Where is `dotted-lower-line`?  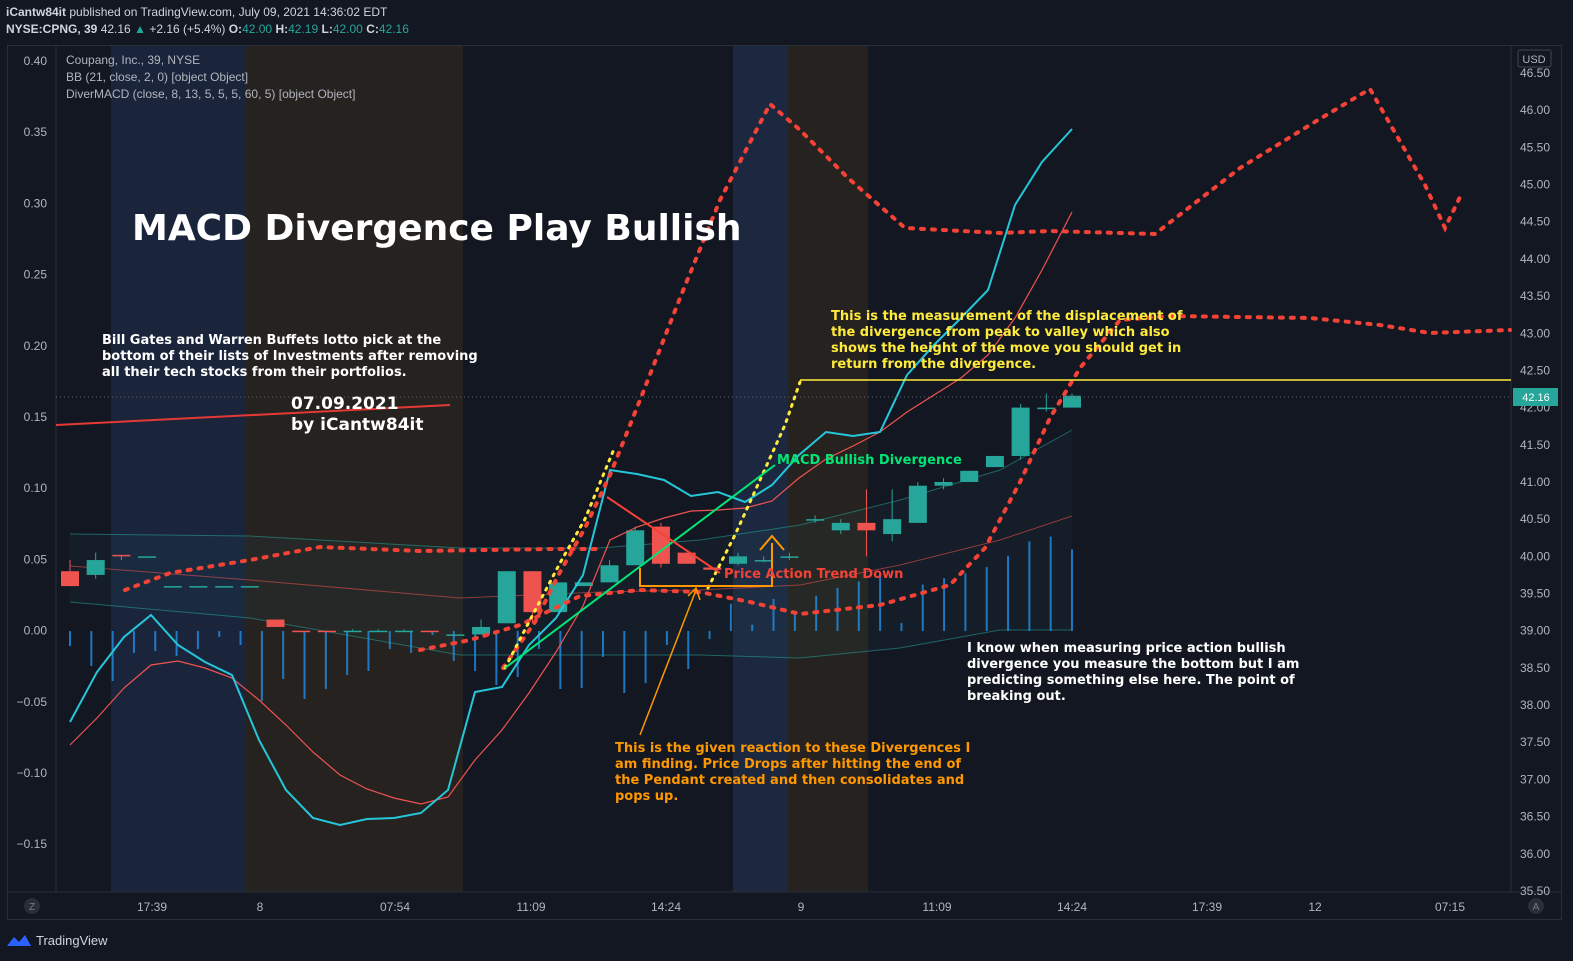 dotted-lower-line is located at coordinates (362, 568).